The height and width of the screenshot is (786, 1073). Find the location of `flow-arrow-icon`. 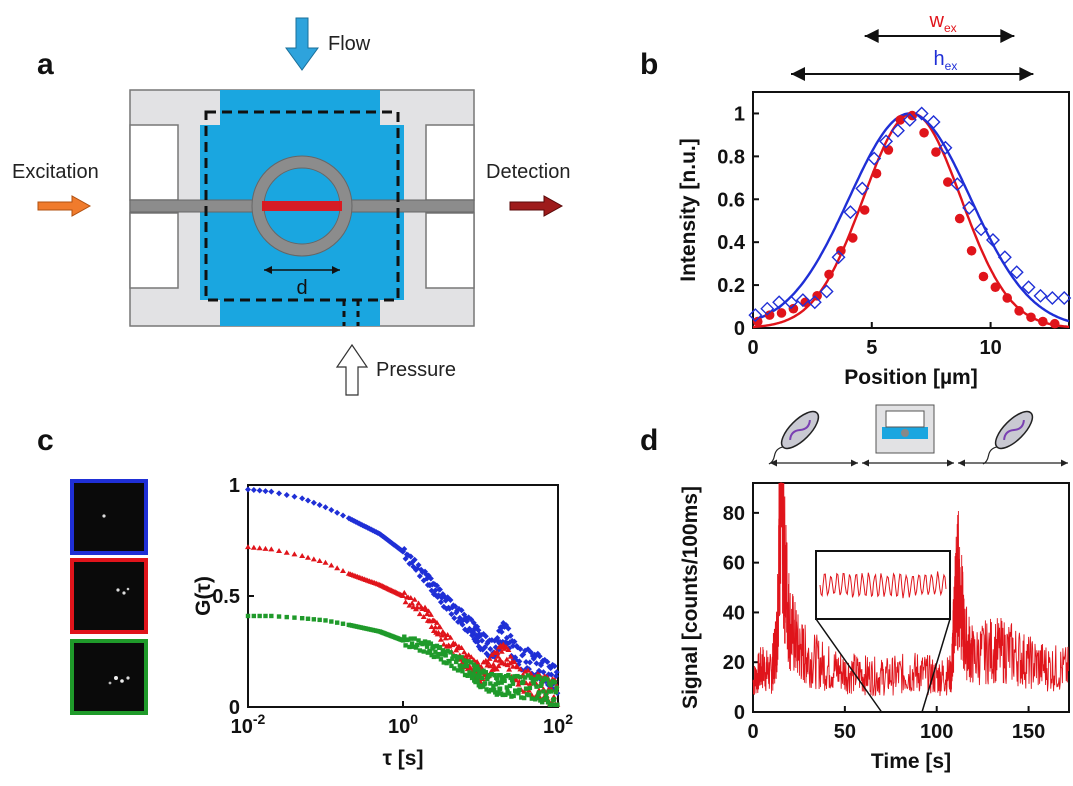

flow-arrow-icon is located at coordinates (302, 44).